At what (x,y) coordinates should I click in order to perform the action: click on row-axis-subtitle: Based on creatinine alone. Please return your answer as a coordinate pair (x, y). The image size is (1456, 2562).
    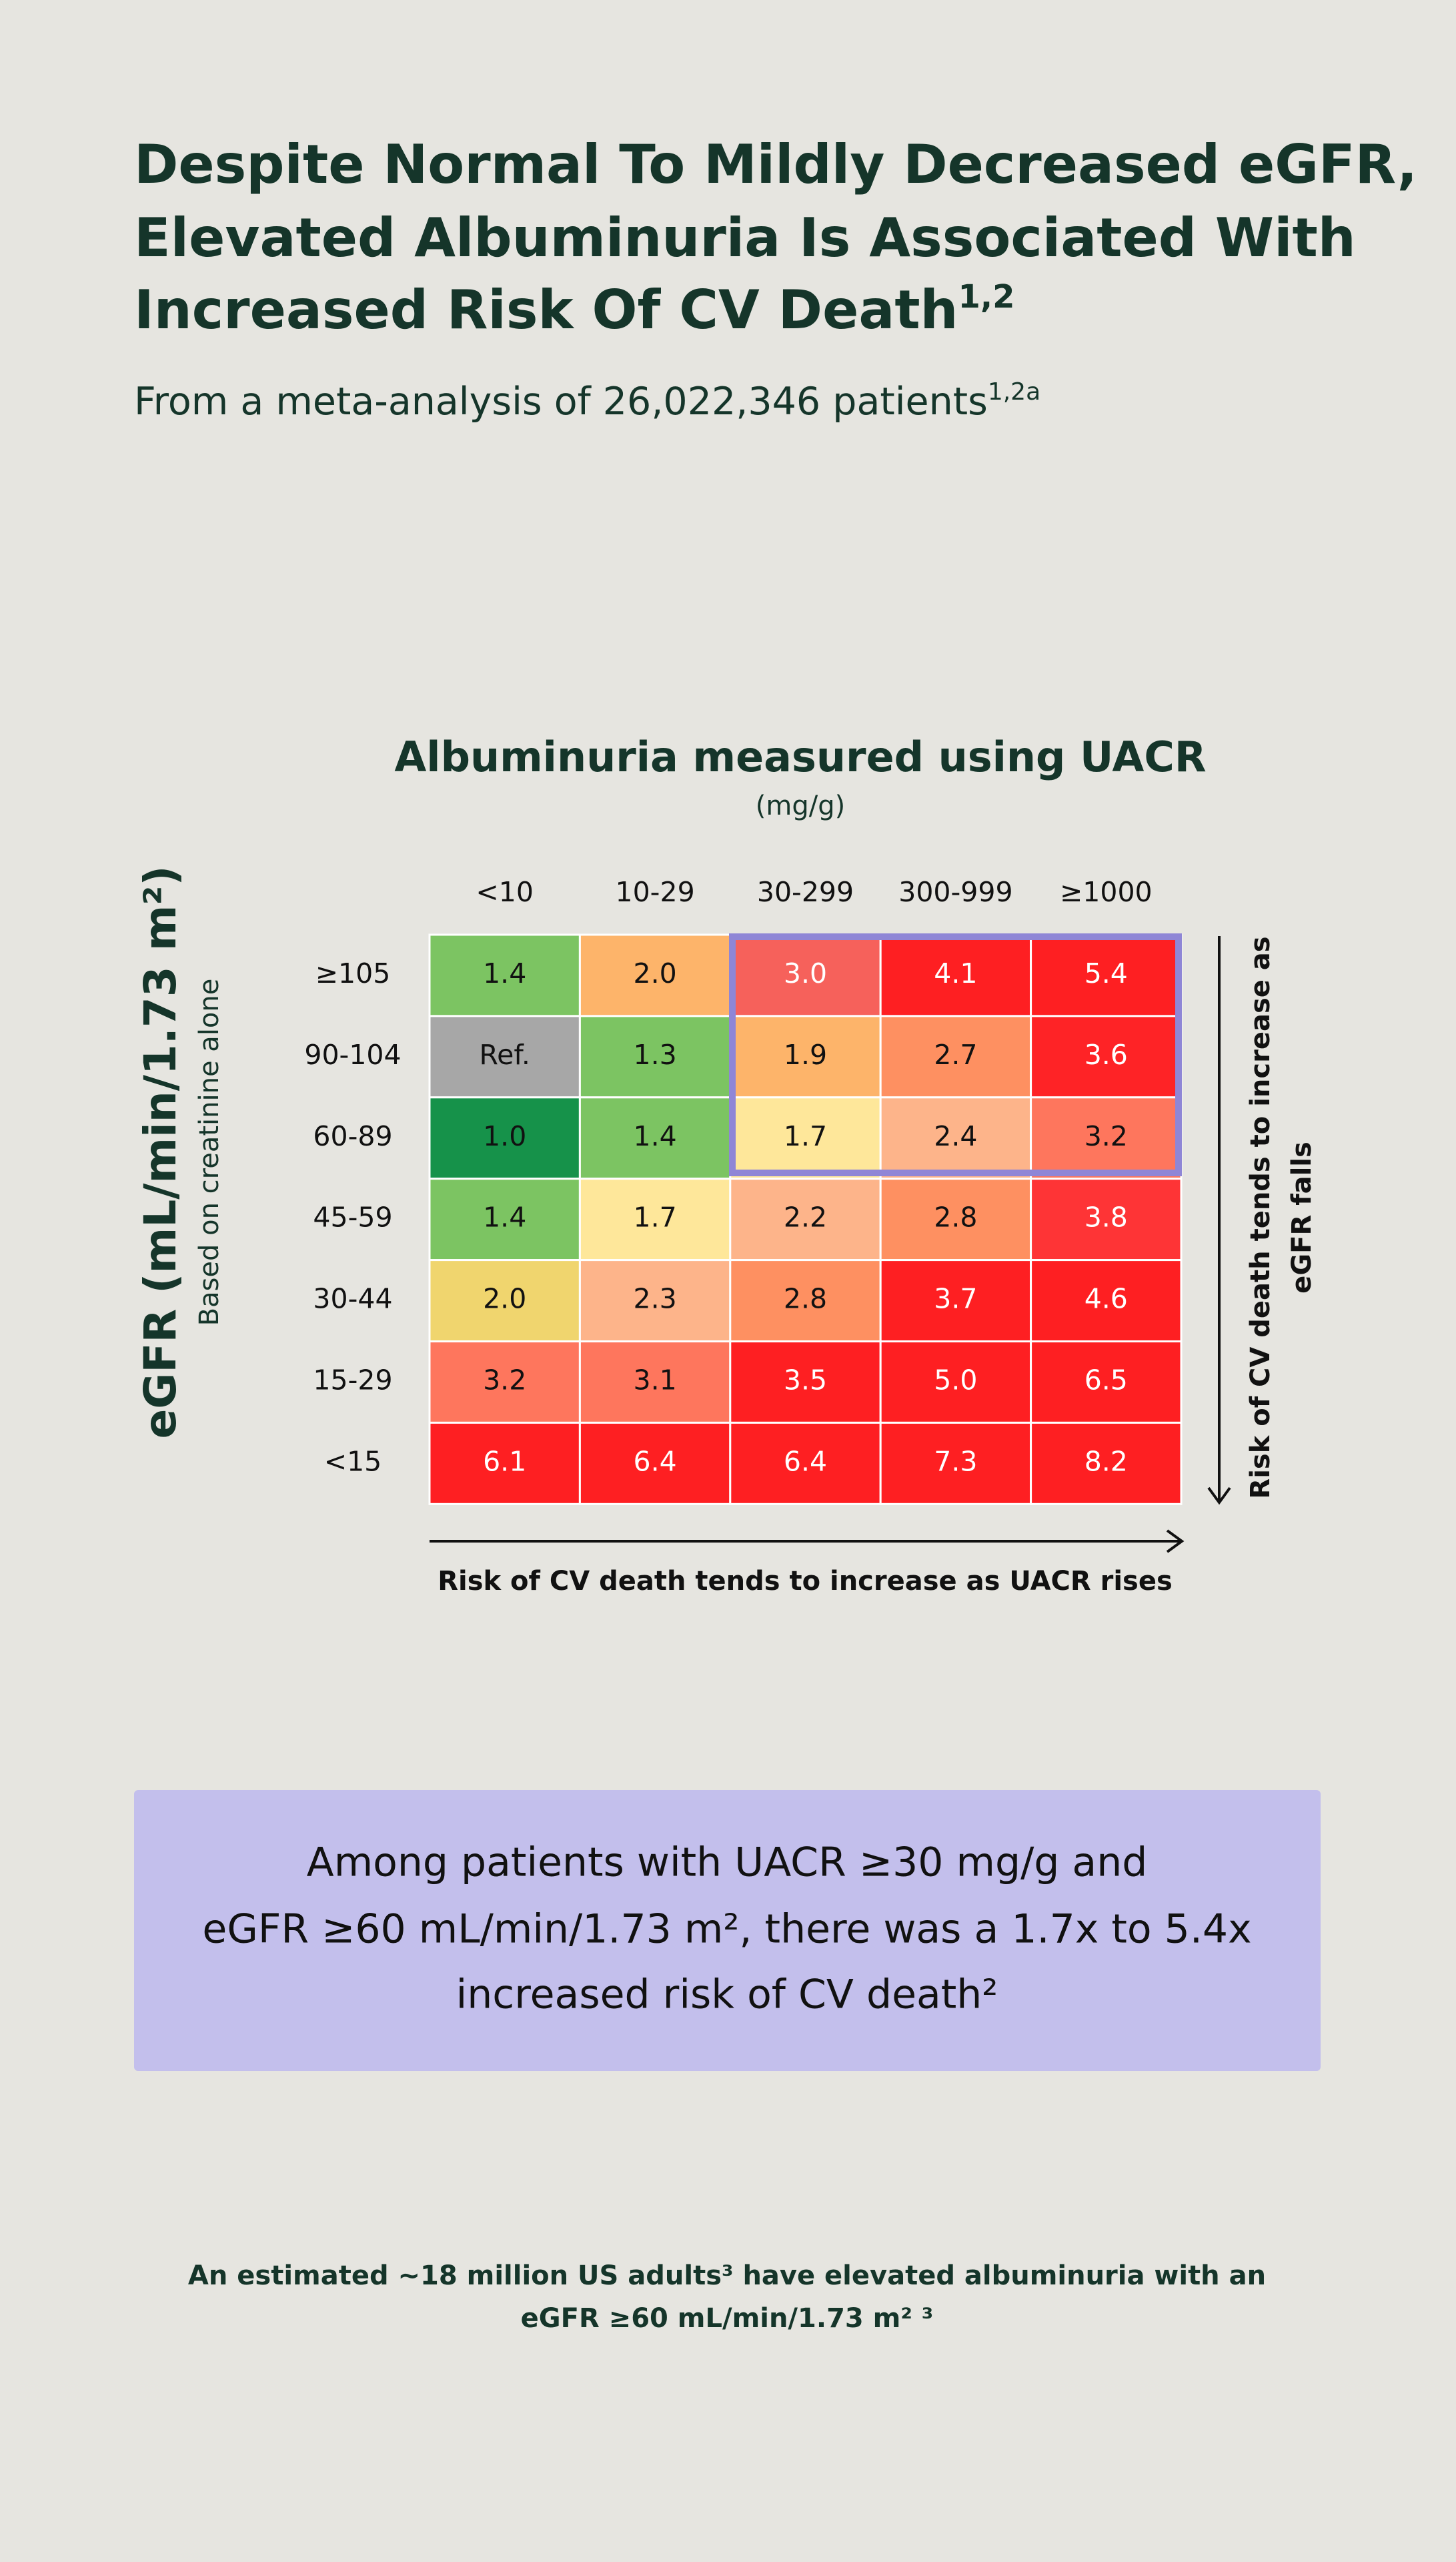
    Looking at the image, I should click on (209, 1153).